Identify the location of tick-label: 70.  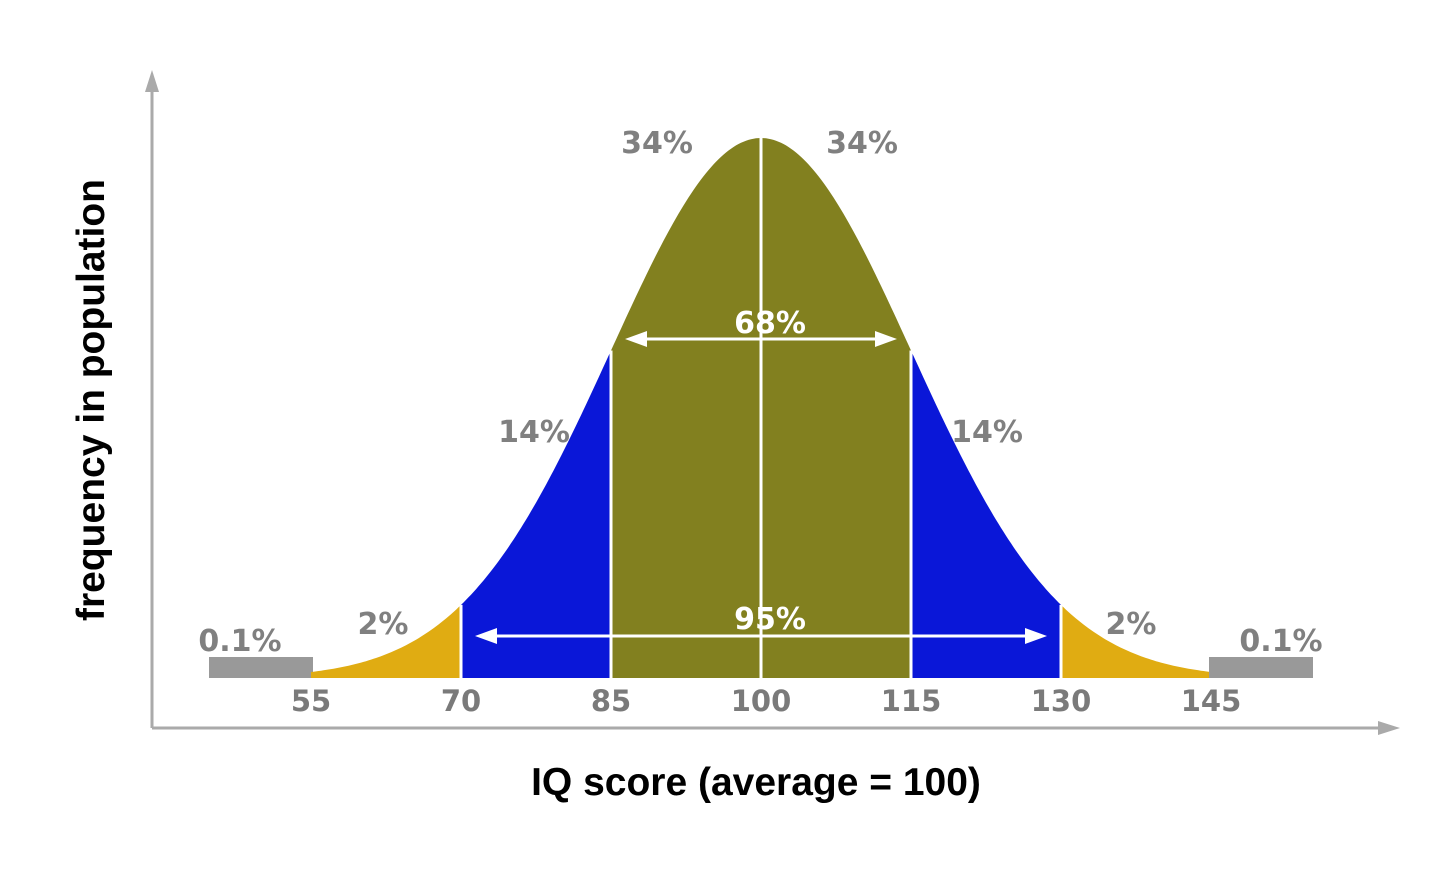
(461, 701).